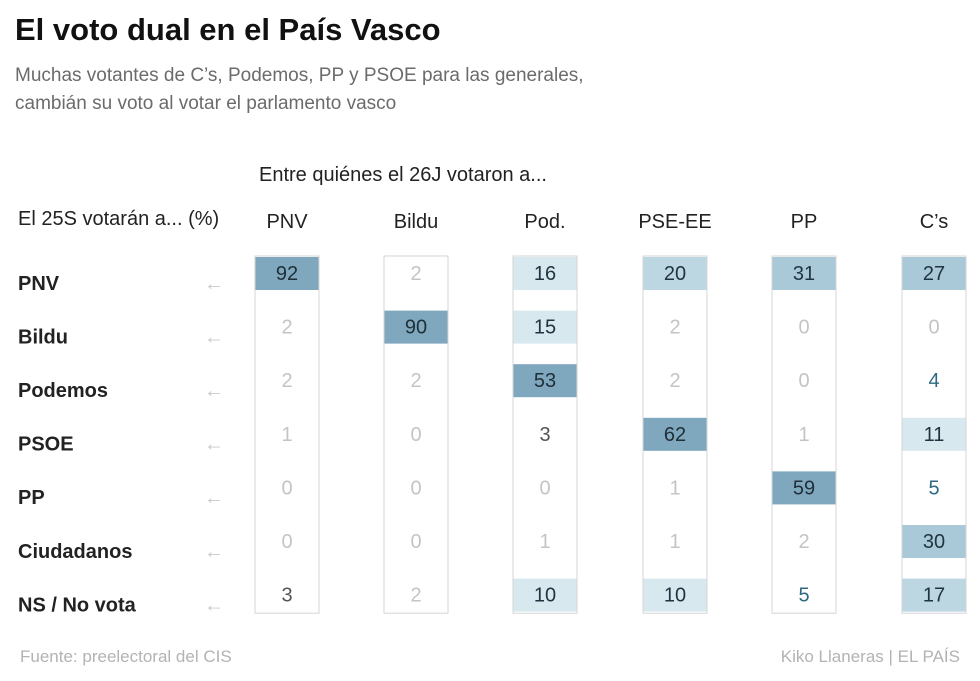 This screenshot has width=980, height=681. I want to click on cell-value: 30, so click(934, 542).